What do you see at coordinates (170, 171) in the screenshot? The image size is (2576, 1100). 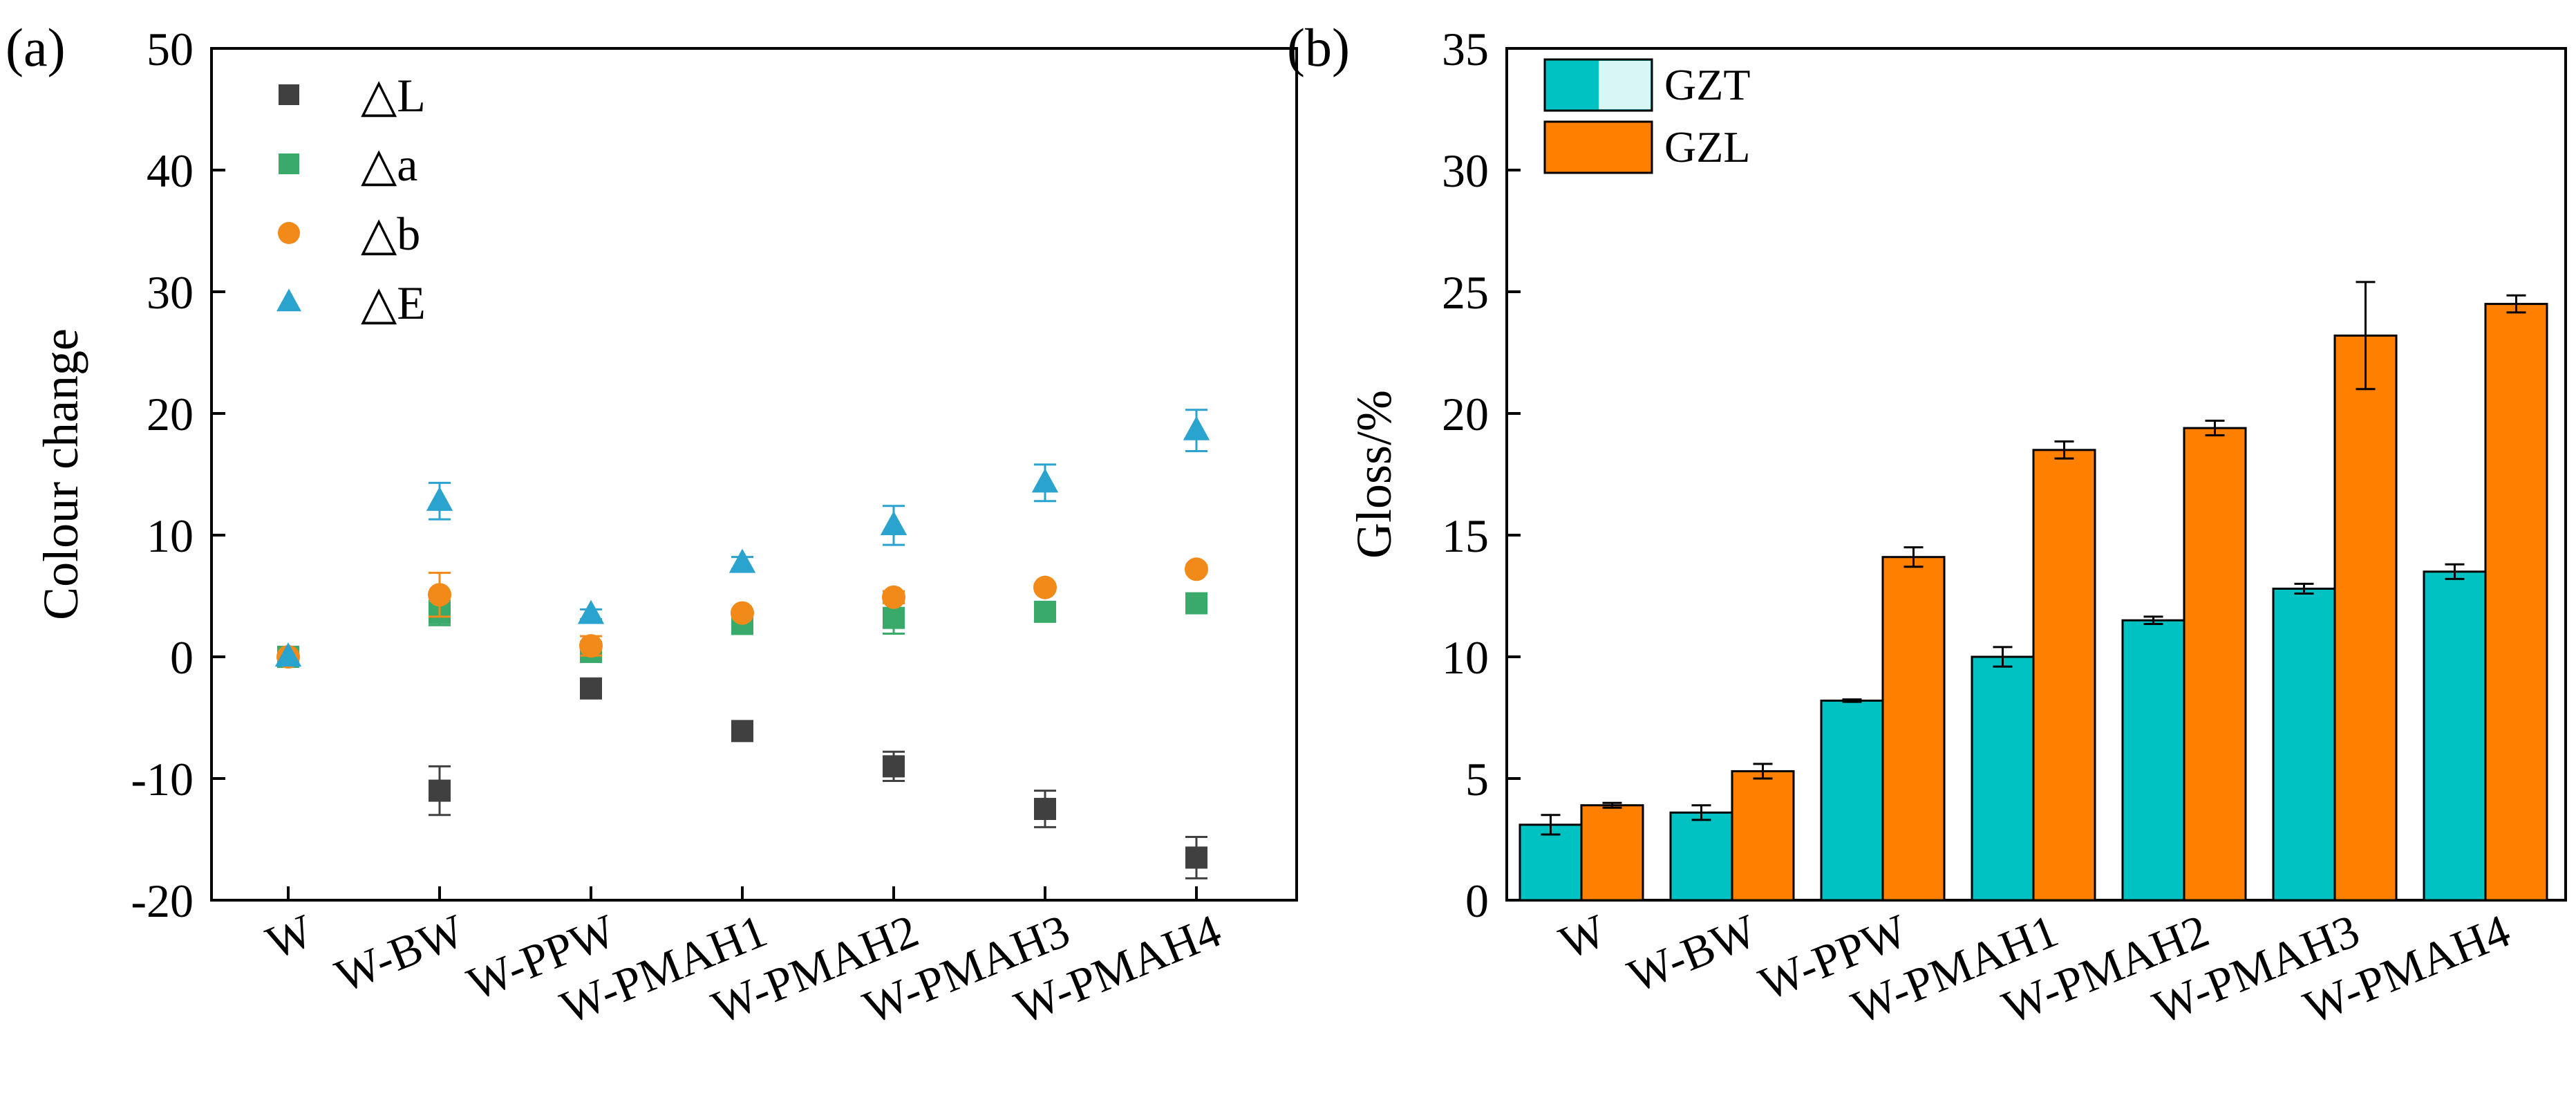 I see `y-tick-label: 40` at bounding box center [170, 171].